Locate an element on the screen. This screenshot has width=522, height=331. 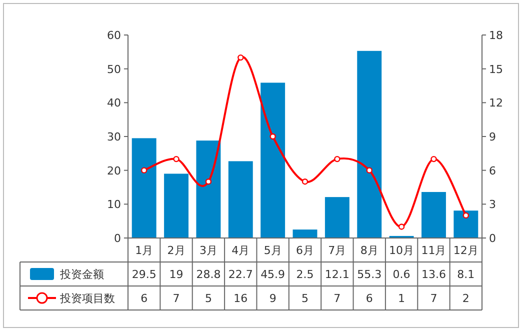
x-tick-label: 1月 is located at coordinates (144, 250).